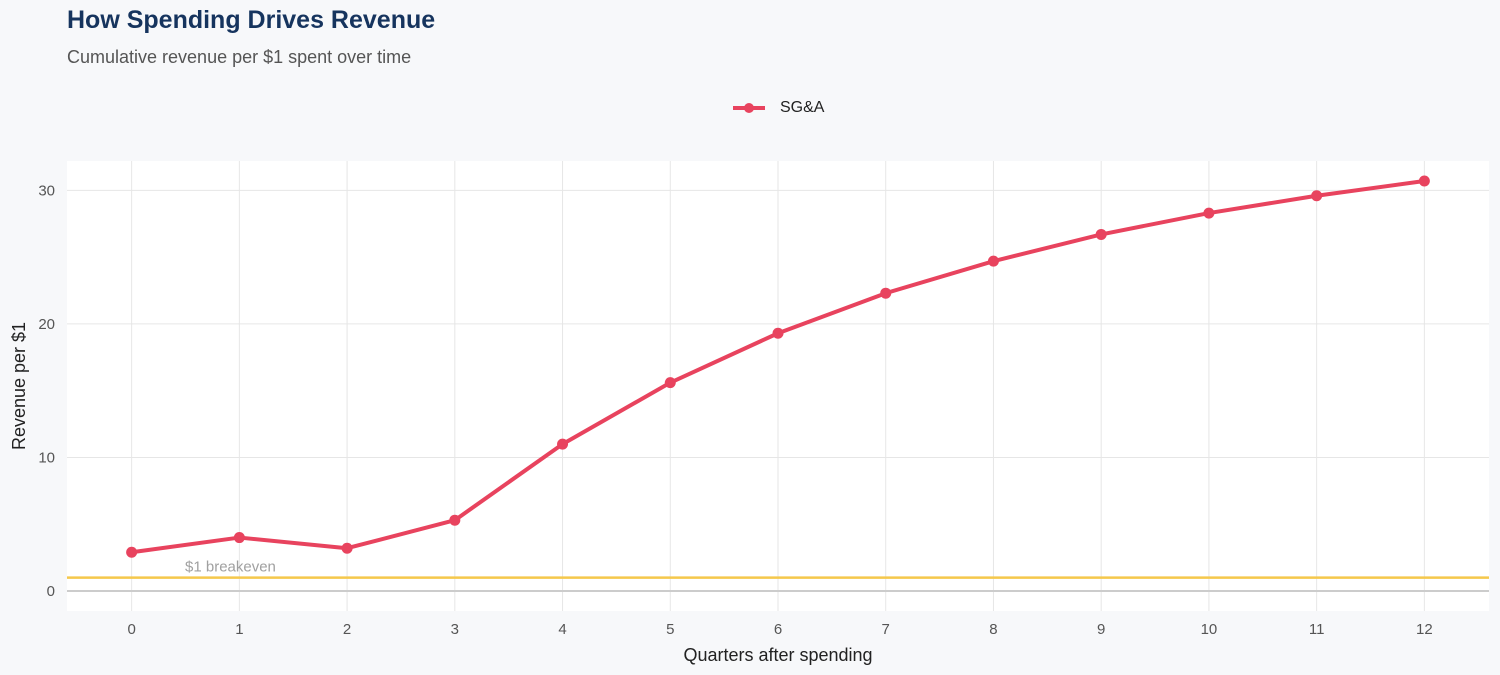  I want to click on x-tick-label: 0, so click(131, 629).